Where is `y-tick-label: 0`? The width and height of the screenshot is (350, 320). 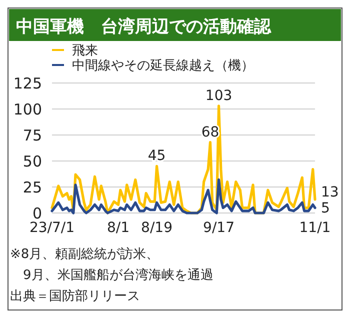 y-tick-label: 0 is located at coordinates (37, 213).